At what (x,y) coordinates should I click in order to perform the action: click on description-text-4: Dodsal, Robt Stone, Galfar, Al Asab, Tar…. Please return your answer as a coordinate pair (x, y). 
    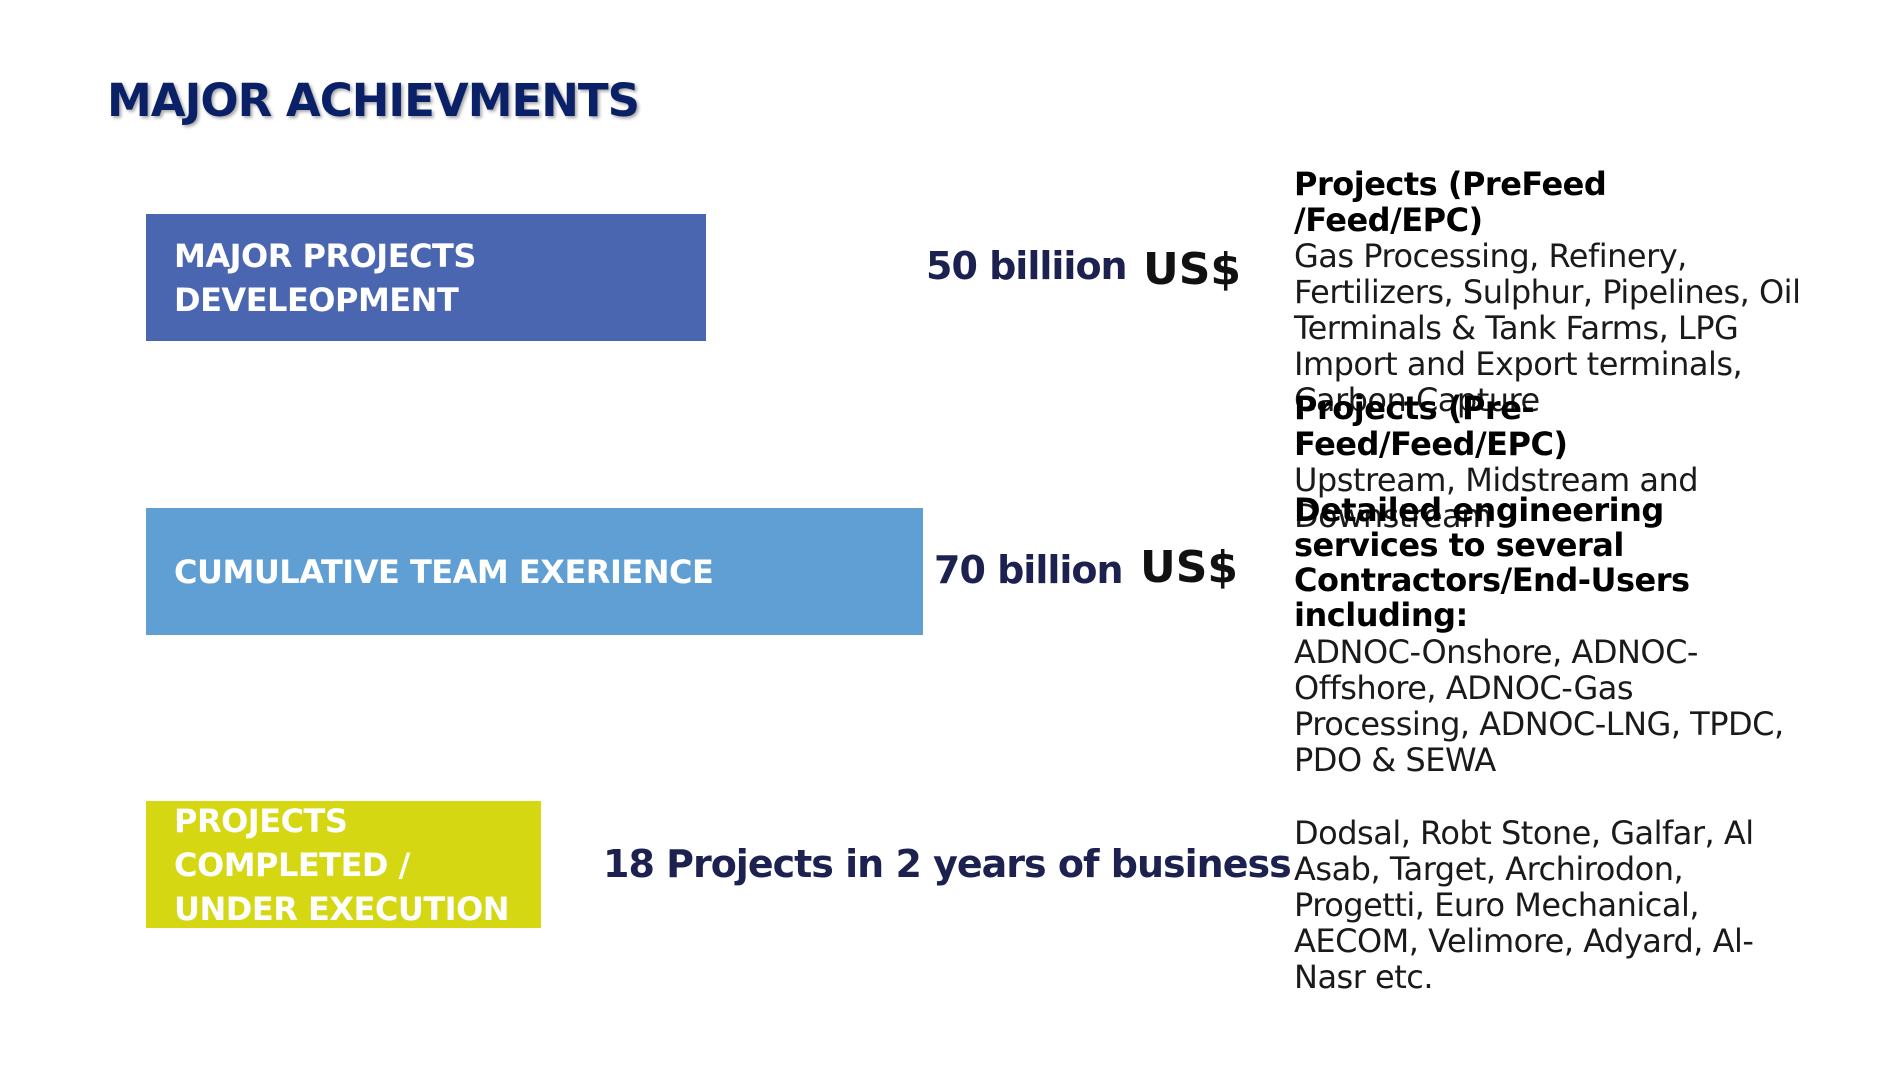
    Looking at the image, I should click on (1524, 905).